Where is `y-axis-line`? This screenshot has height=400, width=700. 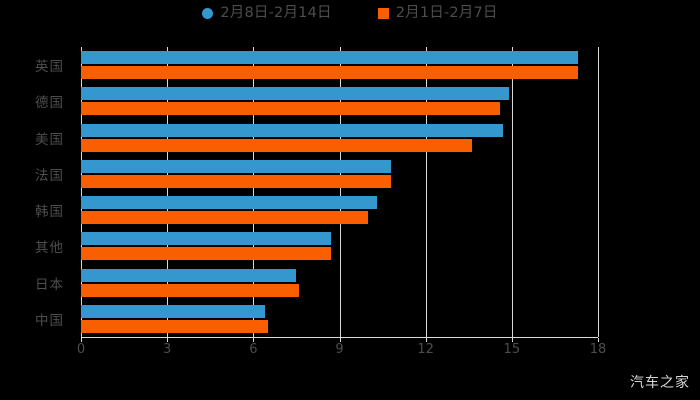 y-axis-line is located at coordinates (81, 192).